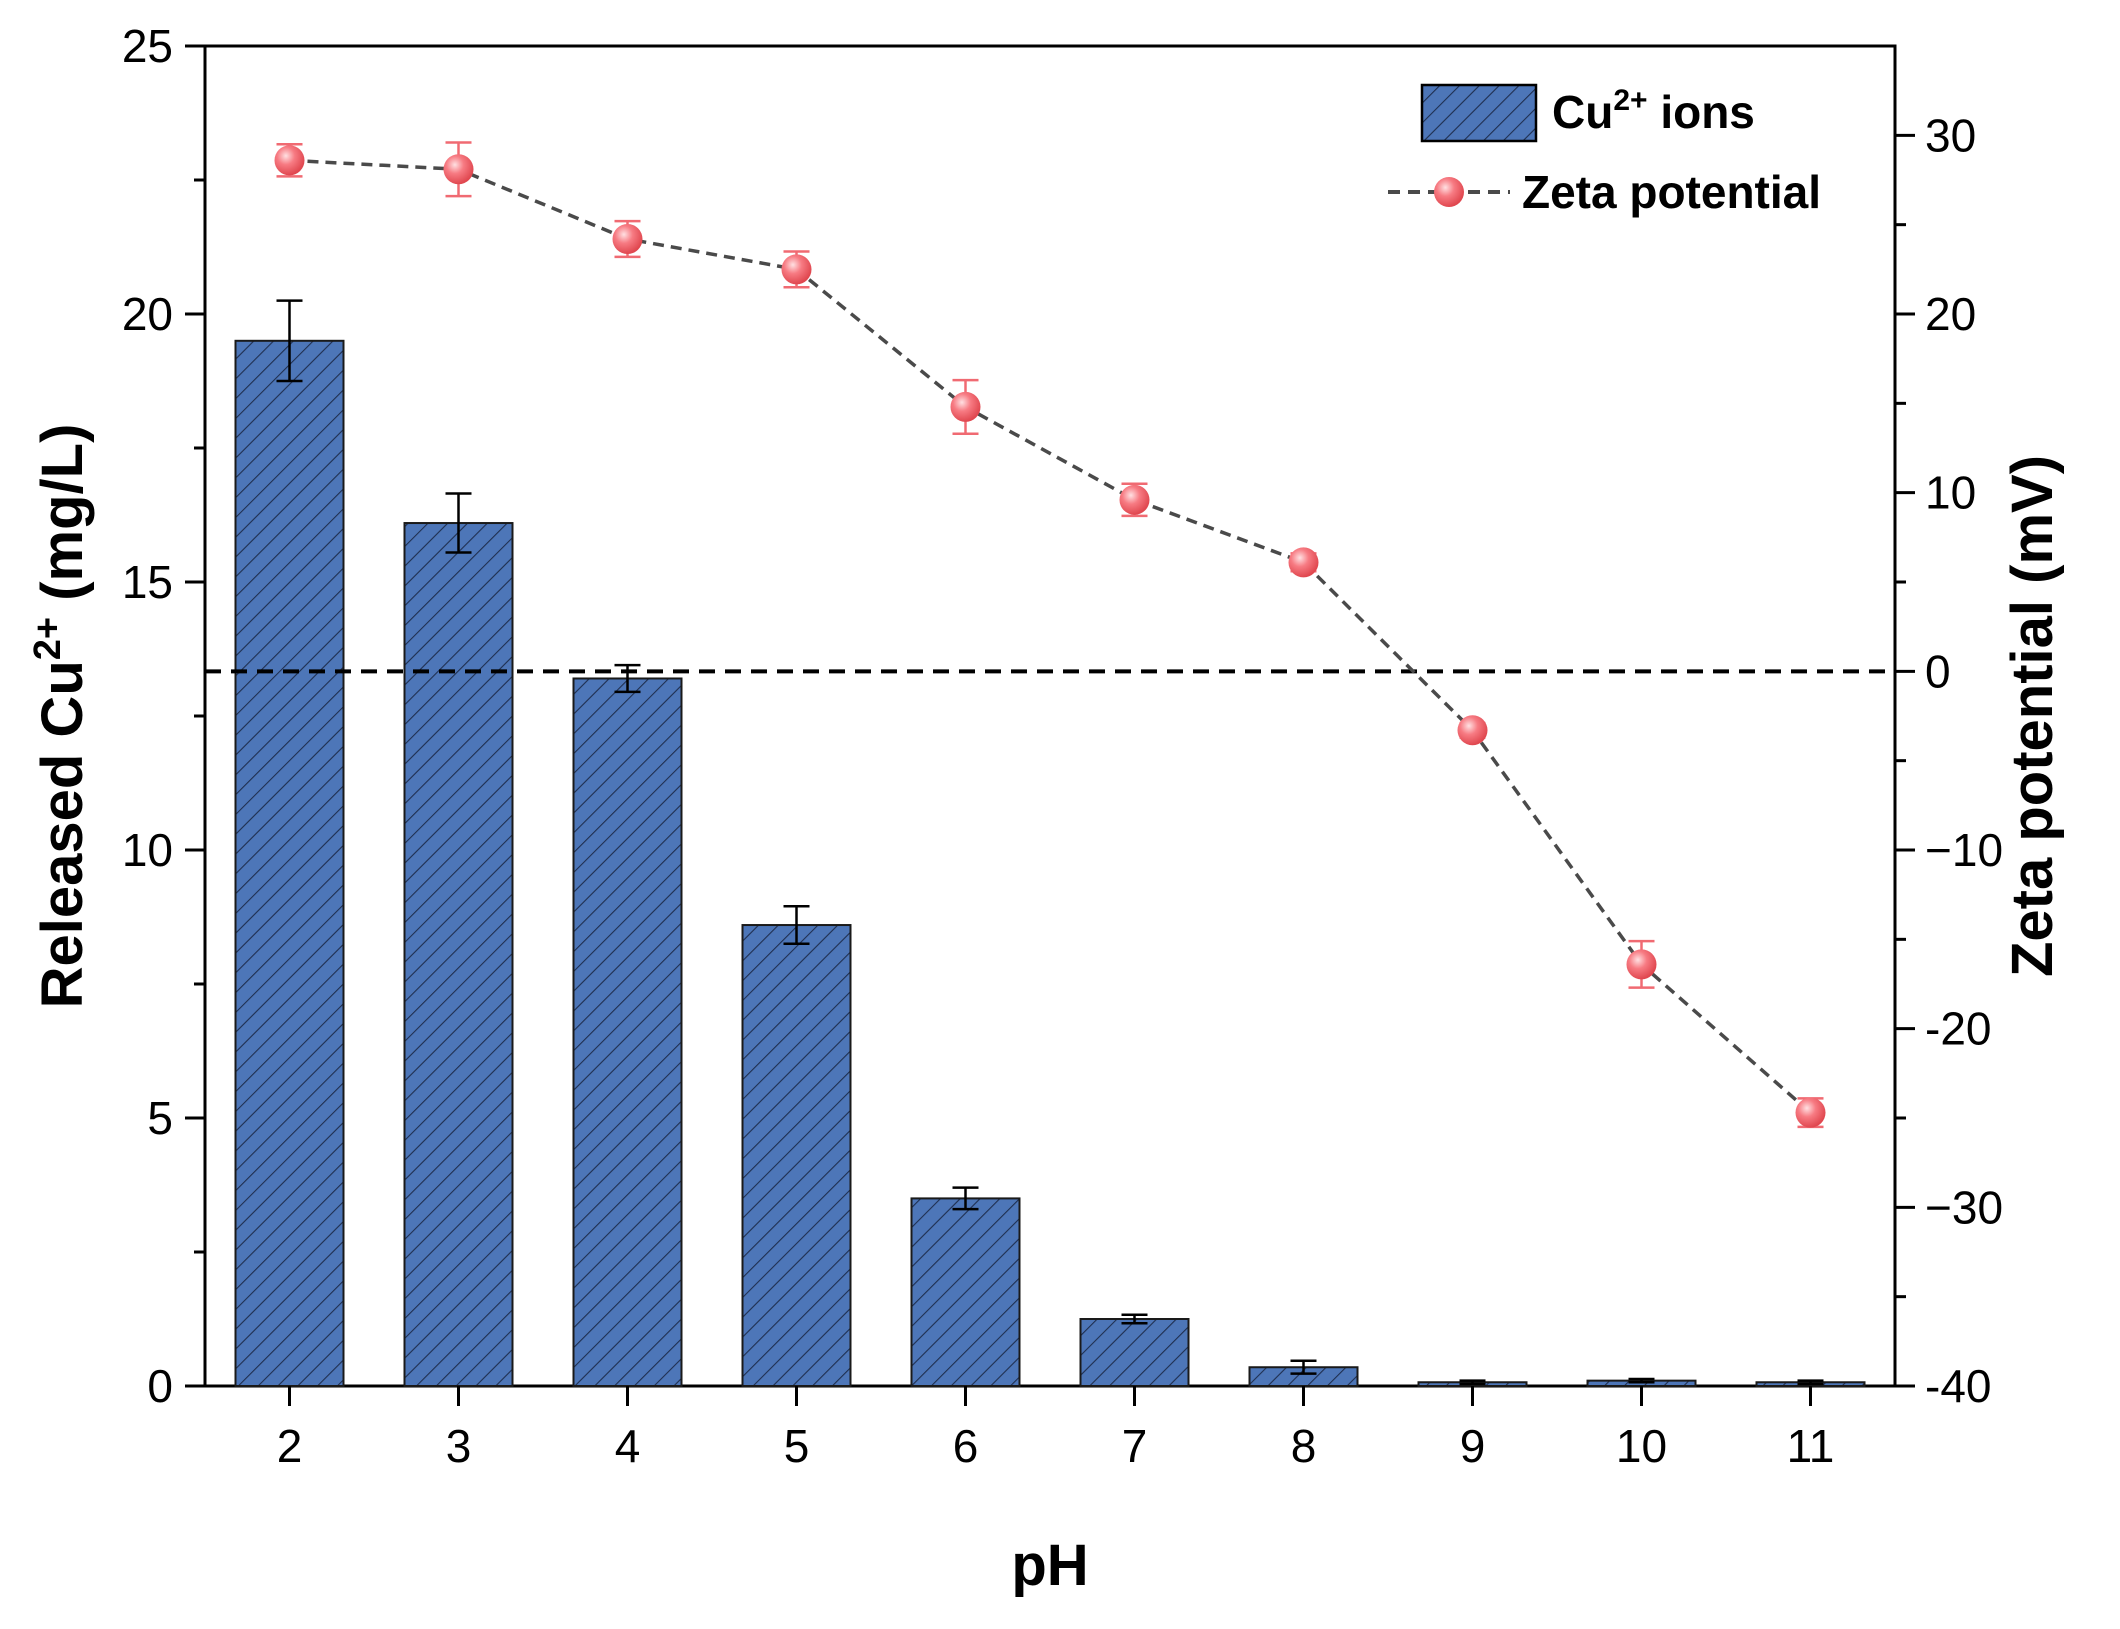 The image size is (2120, 1629). What do you see at coordinates (147, 850) in the screenshot?
I see `y-left-tick-label-10: 10` at bounding box center [147, 850].